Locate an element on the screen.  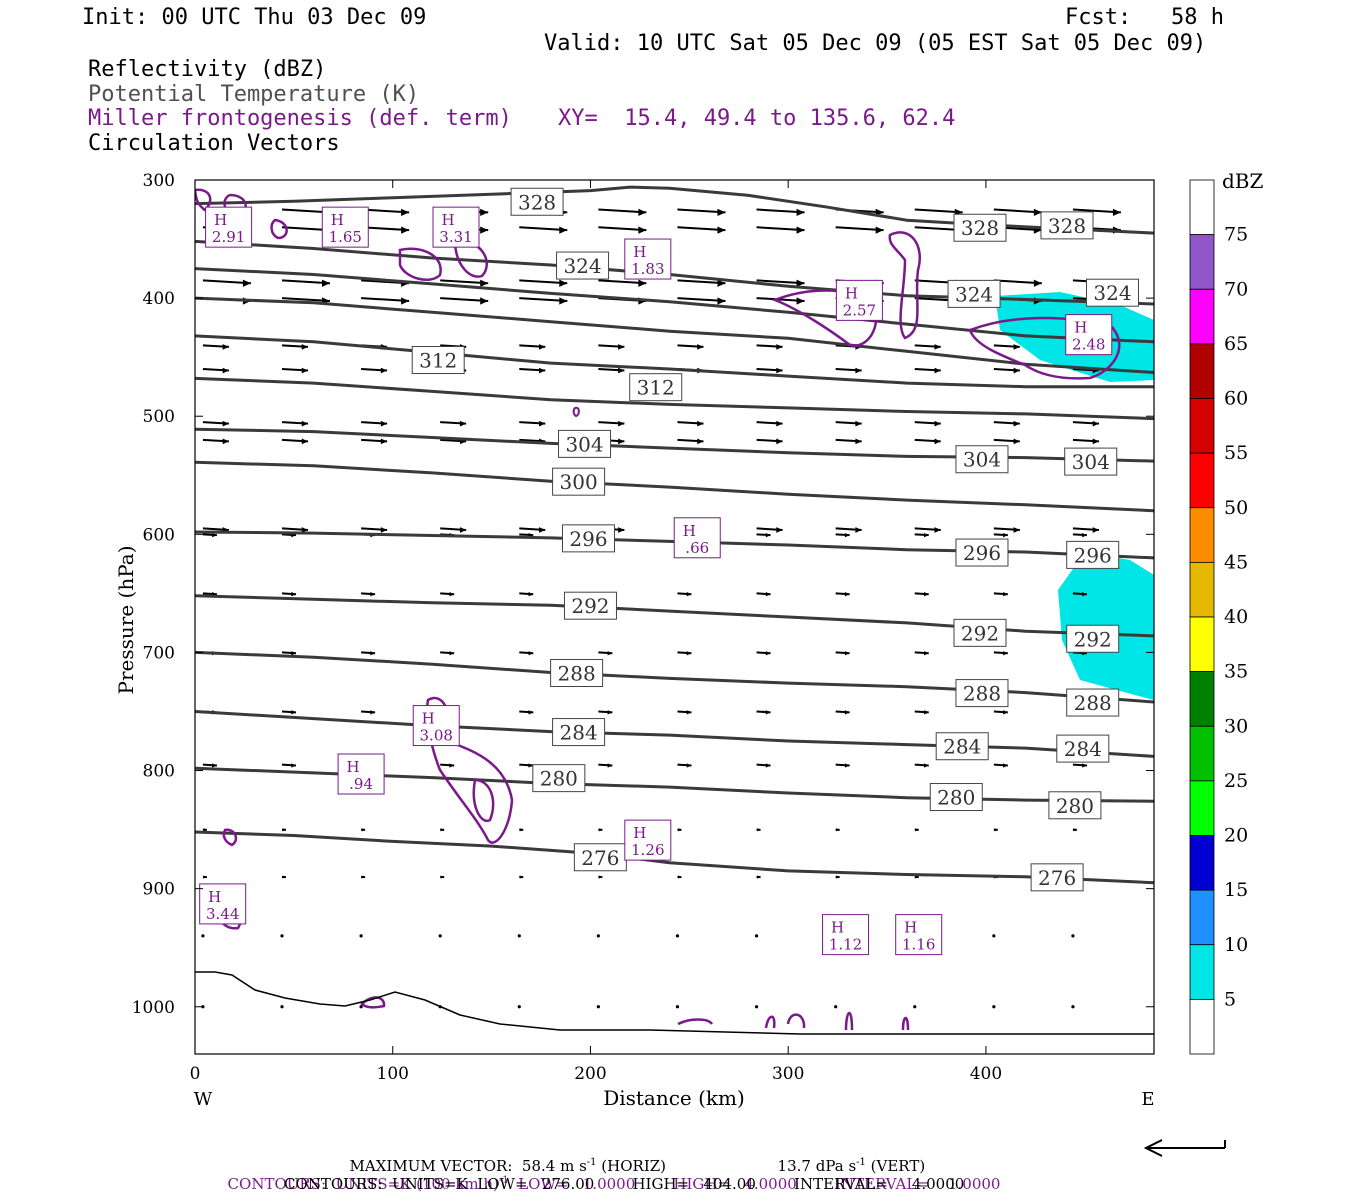
terrain-line is located at coordinates (674, 1003).